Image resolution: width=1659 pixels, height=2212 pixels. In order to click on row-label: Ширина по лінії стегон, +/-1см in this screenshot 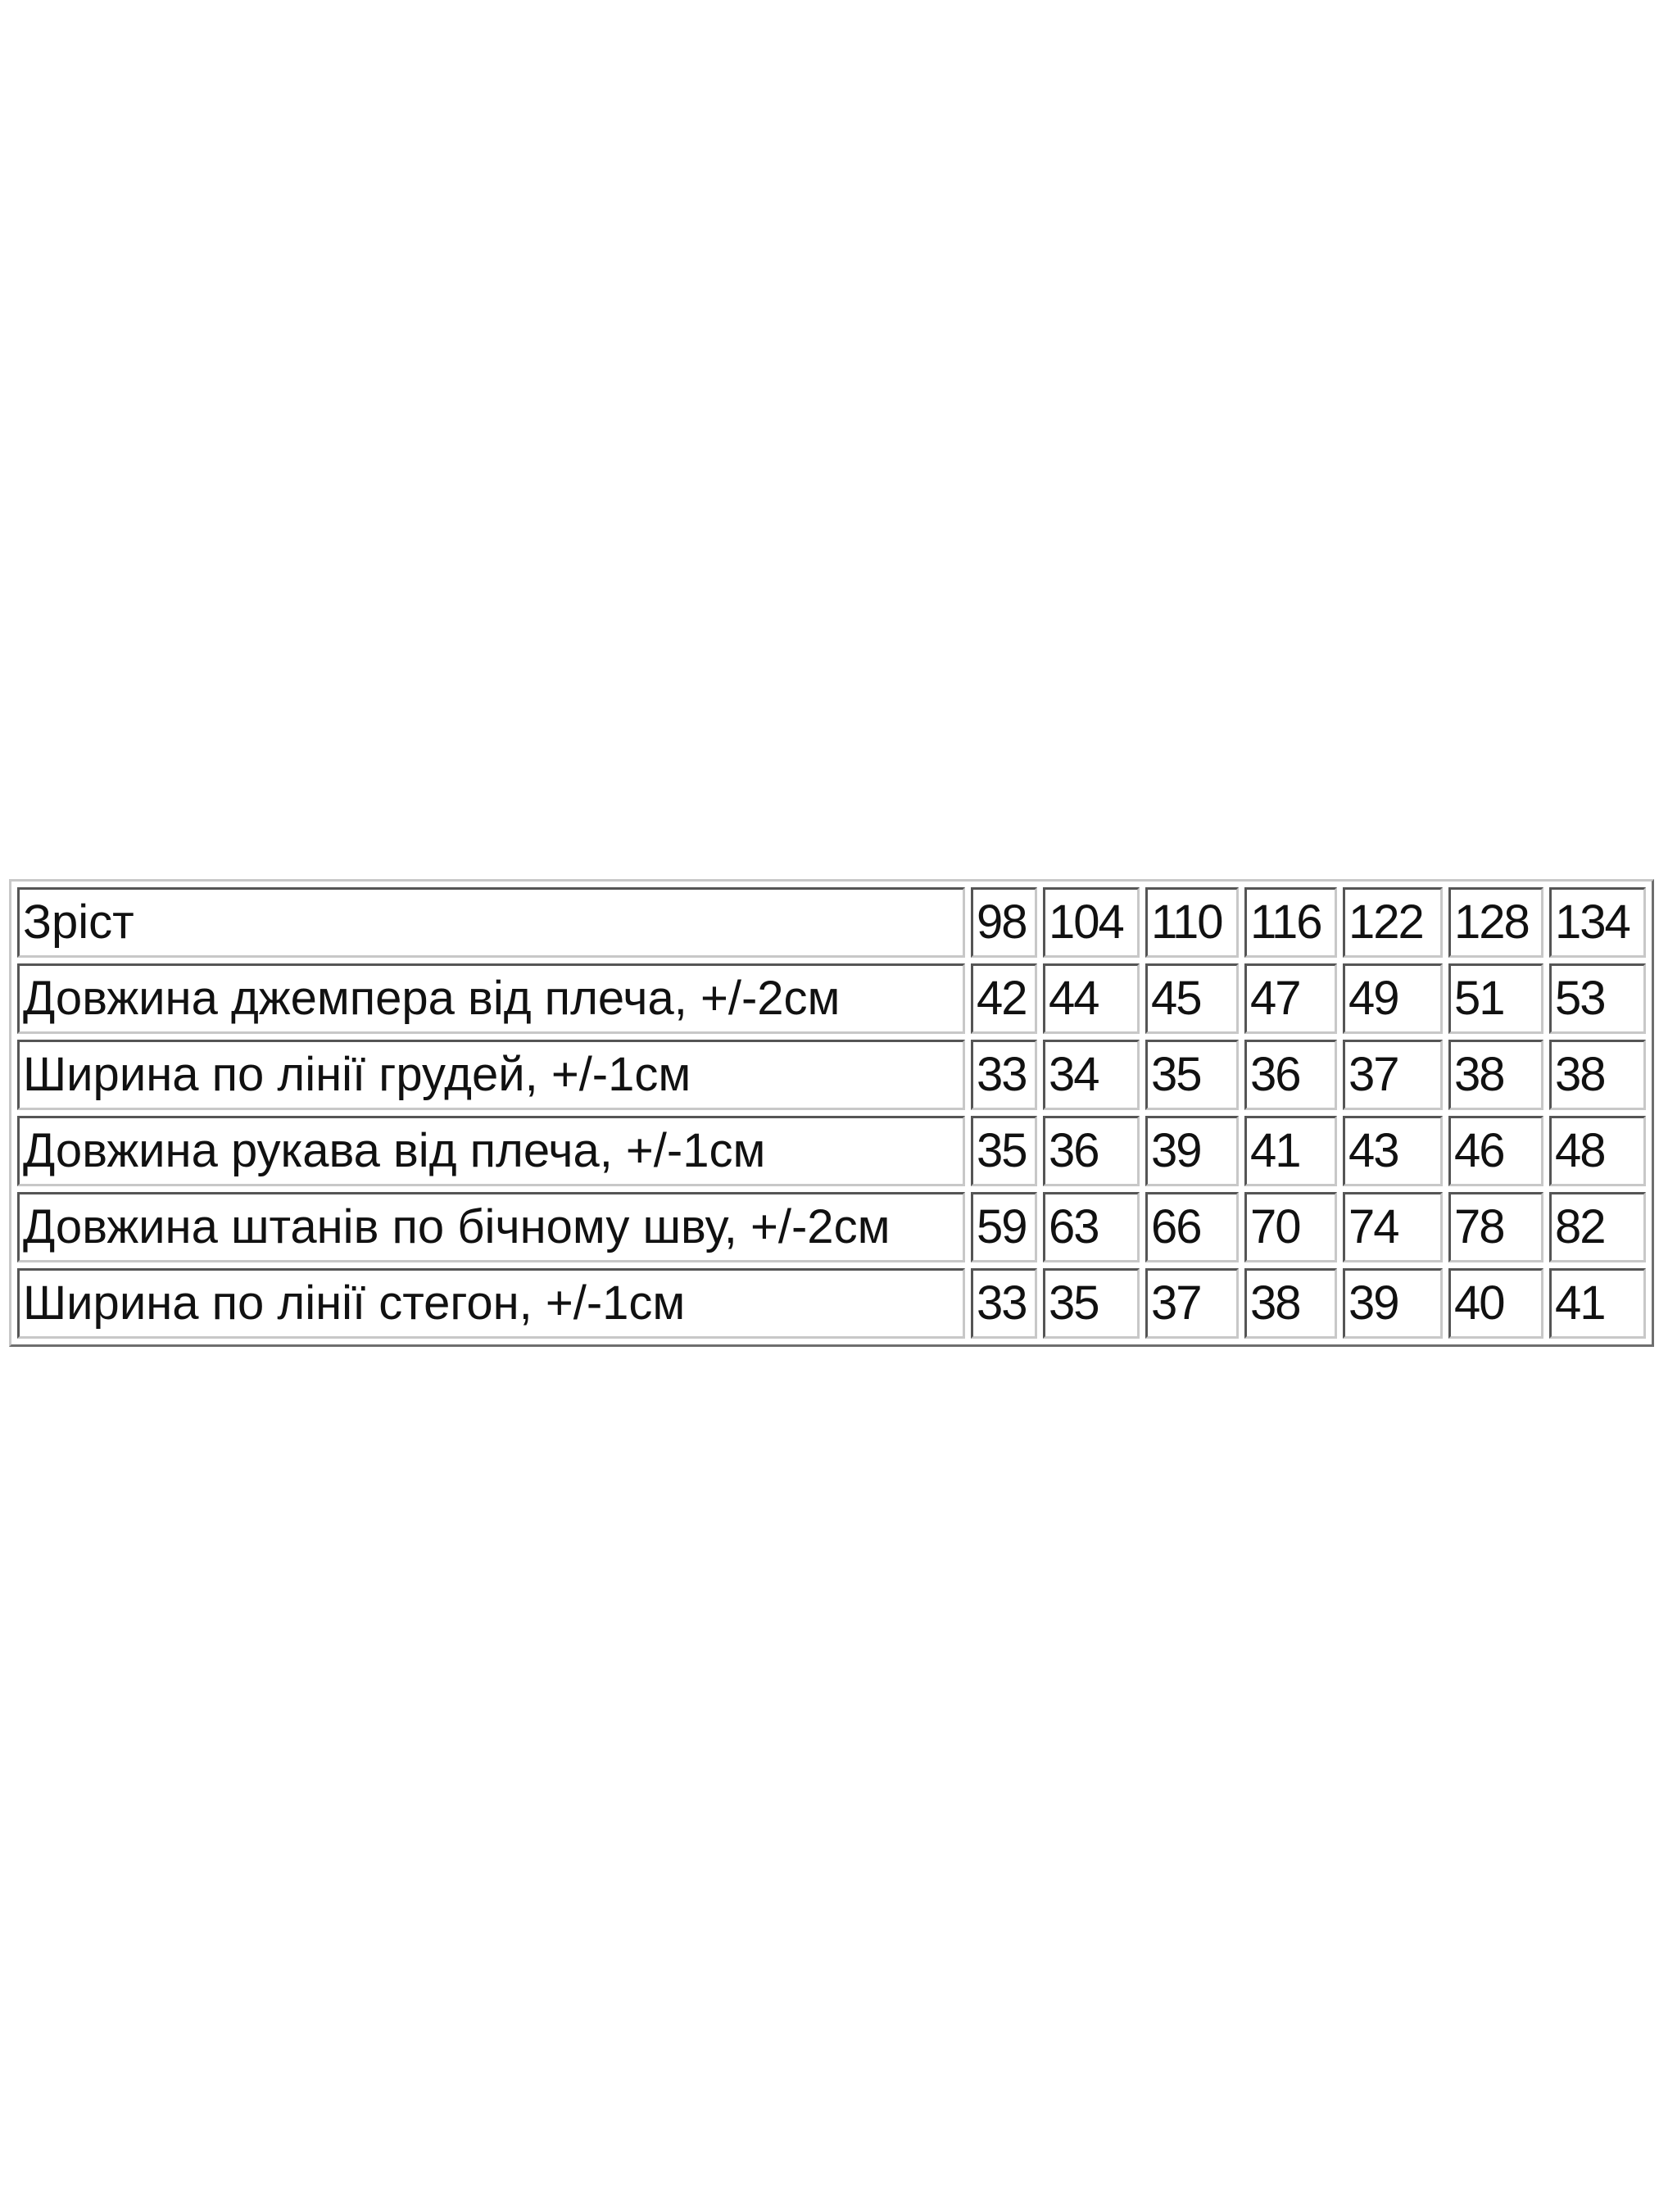, I will do `click(491, 1303)`.